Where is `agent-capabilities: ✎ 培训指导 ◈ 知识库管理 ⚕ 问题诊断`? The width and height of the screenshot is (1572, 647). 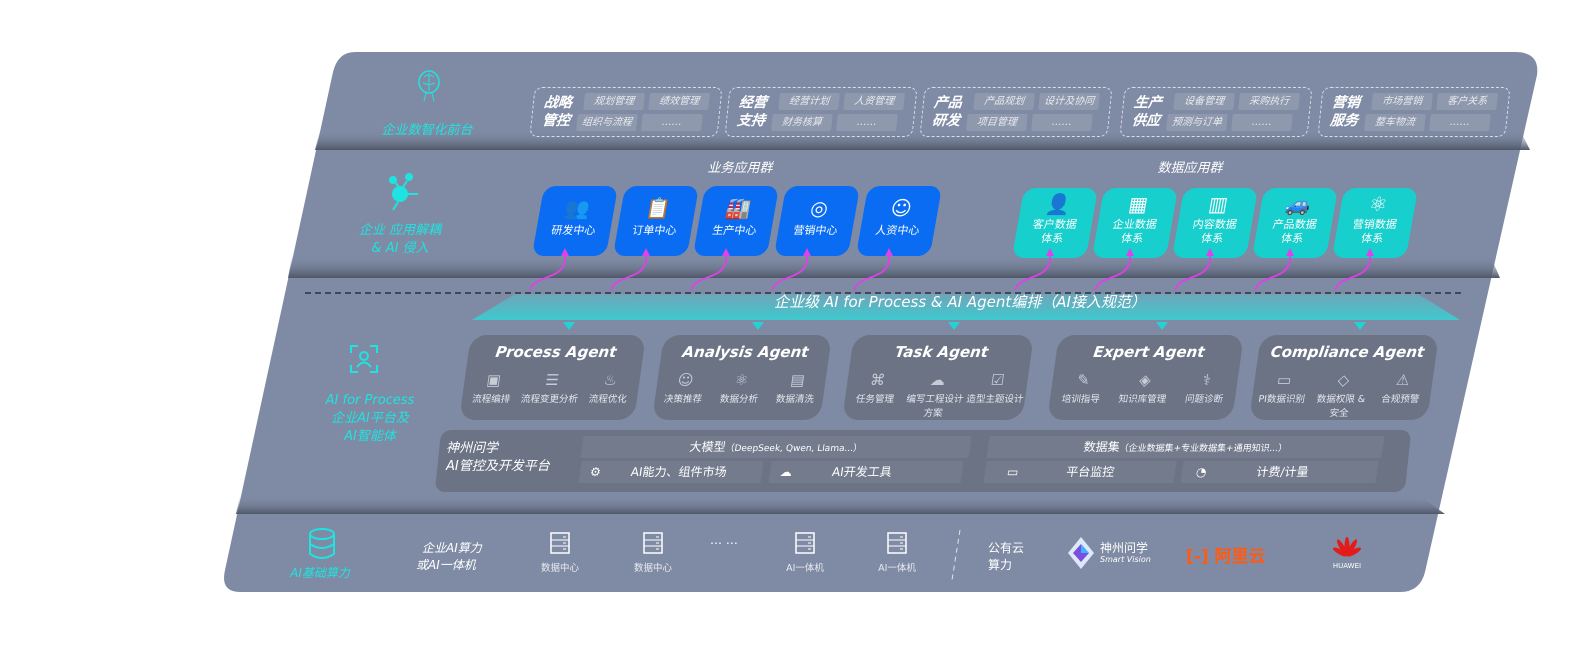
agent-capabilities: ✎ 培训指导 ◈ 知识库管理 ⚕ 问题诊断 is located at coordinates (1144, 387).